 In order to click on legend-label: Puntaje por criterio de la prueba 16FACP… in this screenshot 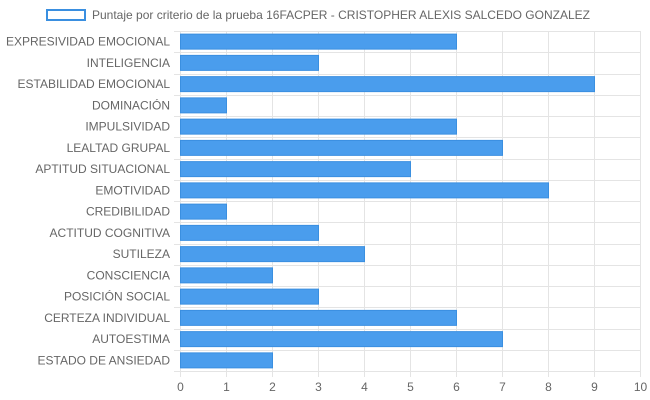, I will do `click(341, 15)`.